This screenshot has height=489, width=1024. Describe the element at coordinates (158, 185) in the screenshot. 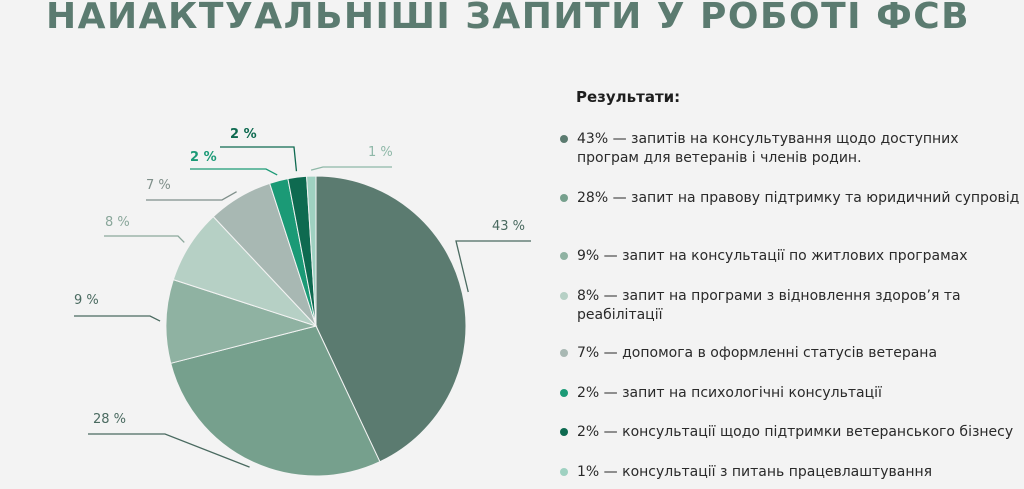

I see `data-label: 7 %` at that location.